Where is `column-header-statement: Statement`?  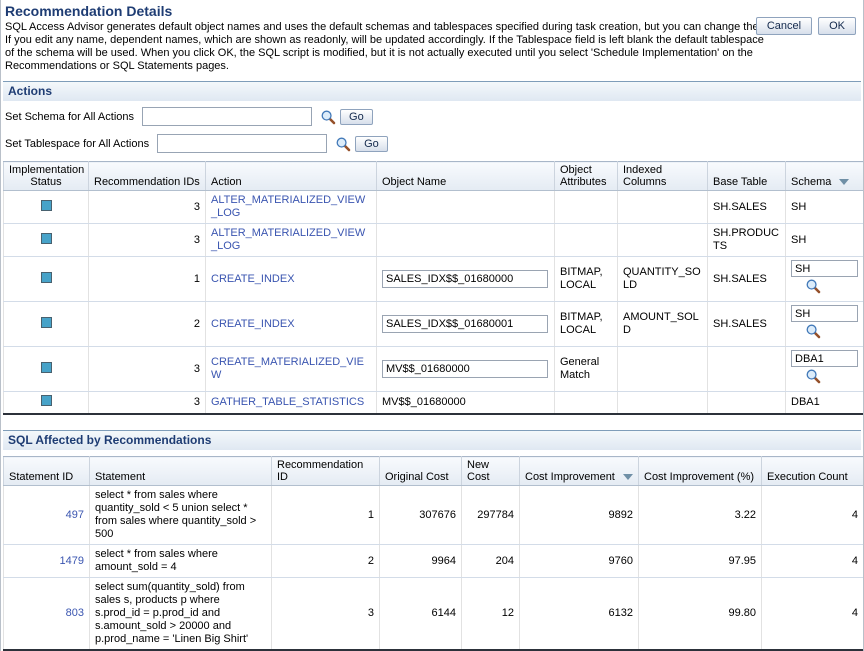 column-header-statement: Statement is located at coordinates (180, 471).